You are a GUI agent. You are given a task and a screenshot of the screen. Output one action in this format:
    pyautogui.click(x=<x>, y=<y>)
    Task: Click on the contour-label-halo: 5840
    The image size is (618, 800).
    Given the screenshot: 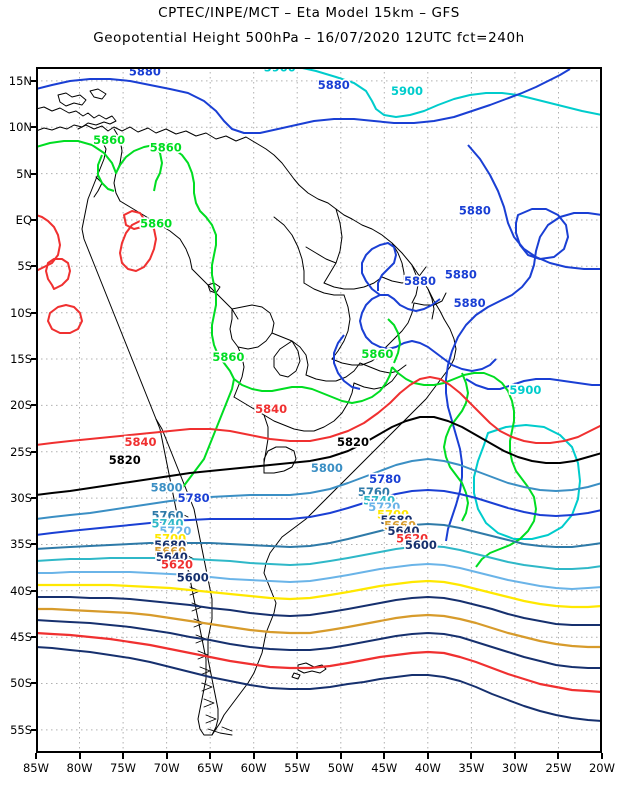 What is the action you would take?
    pyautogui.click(x=140, y=442)
    